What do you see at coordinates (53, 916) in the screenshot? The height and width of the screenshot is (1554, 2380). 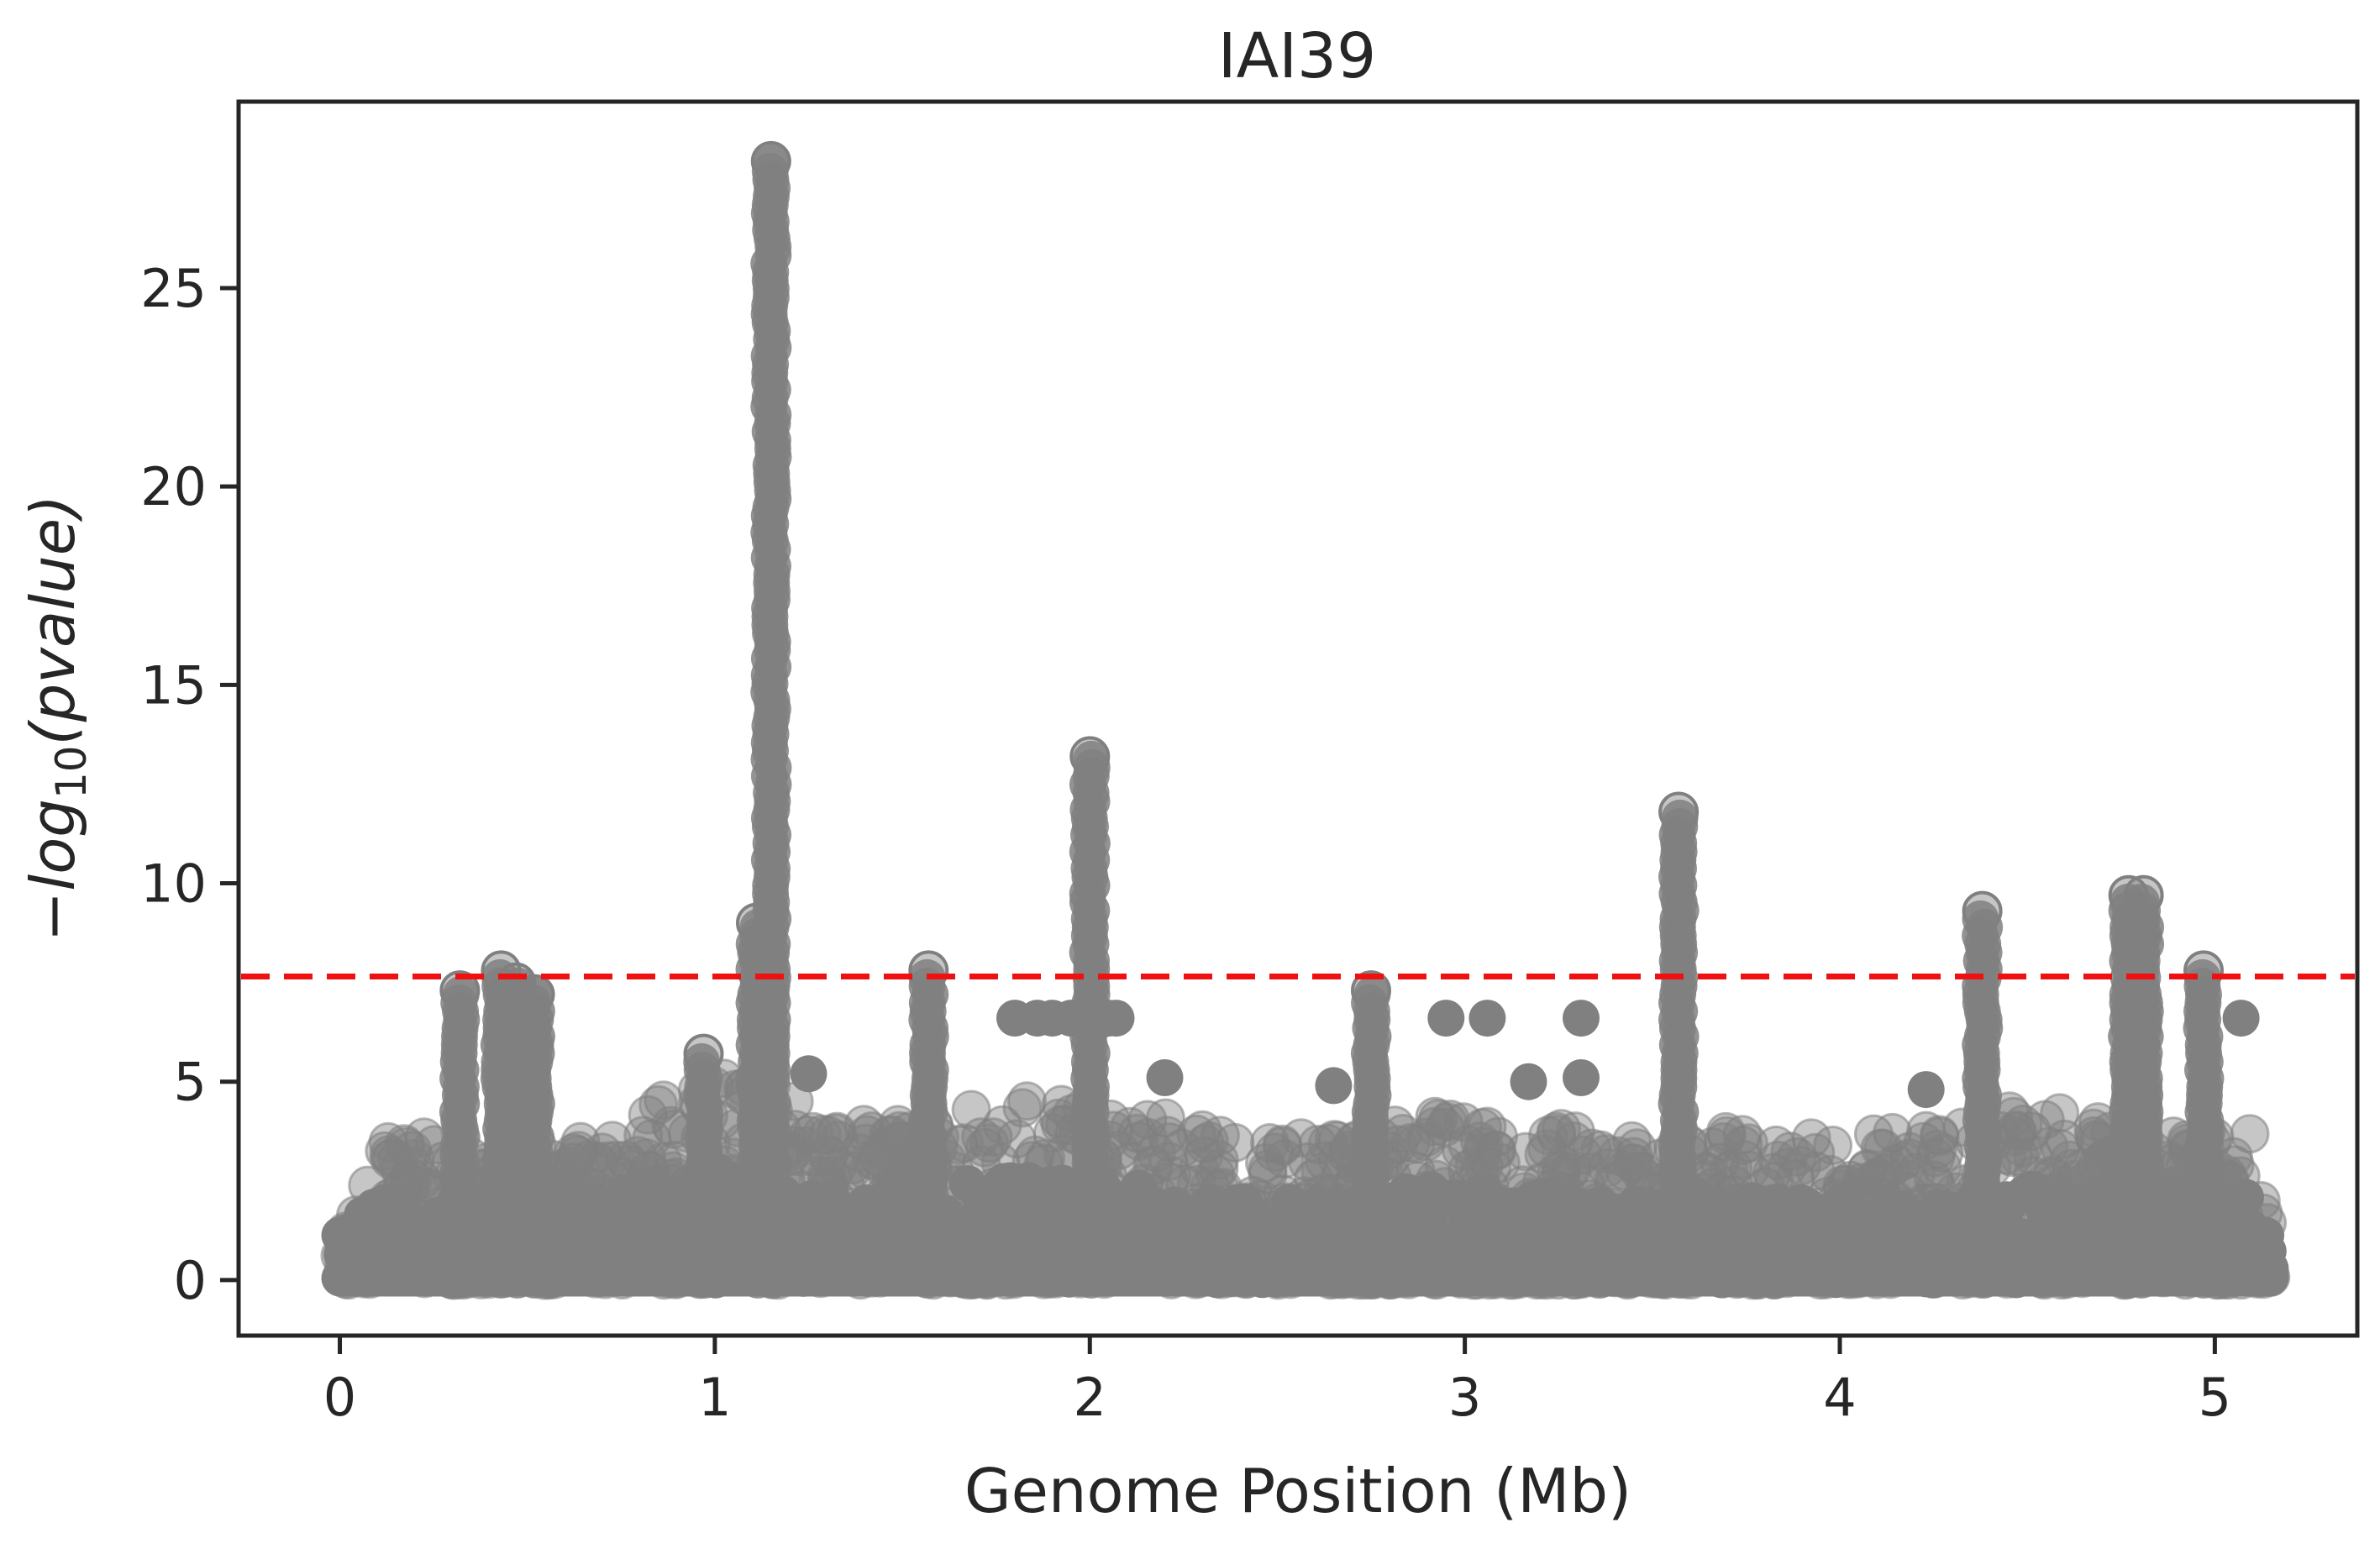 I see `y-axis-title-prefix: −` at bounding box center [53, 916].